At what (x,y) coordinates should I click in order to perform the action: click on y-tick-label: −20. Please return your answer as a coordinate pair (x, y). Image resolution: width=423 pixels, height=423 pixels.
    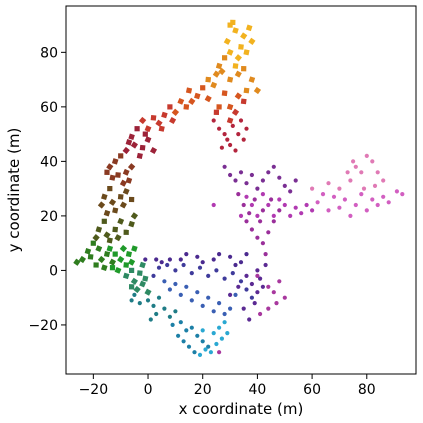
    Looking at the image, I should click on (43, 326).